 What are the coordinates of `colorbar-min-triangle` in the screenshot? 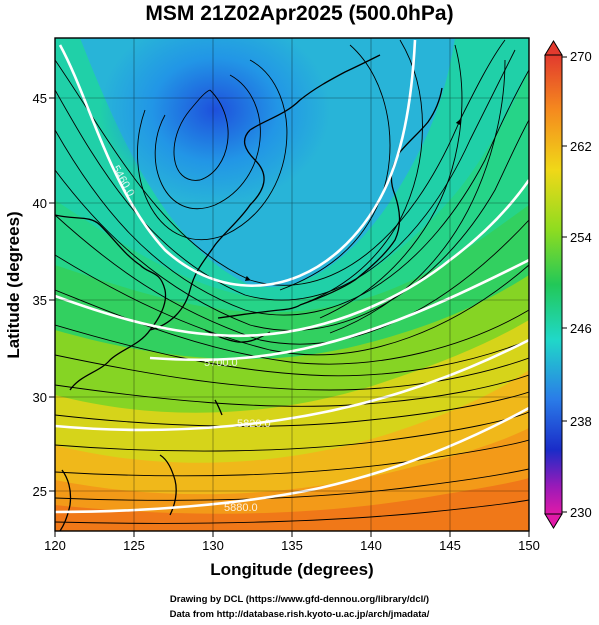 It's located at (553, 521).